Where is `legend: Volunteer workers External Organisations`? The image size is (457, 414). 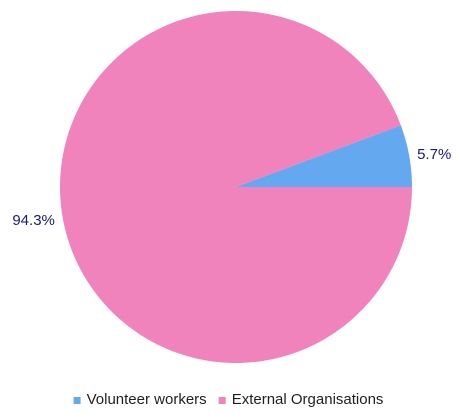 legend: Volunteer workers External Organisations is located at coordinates (228, 399).